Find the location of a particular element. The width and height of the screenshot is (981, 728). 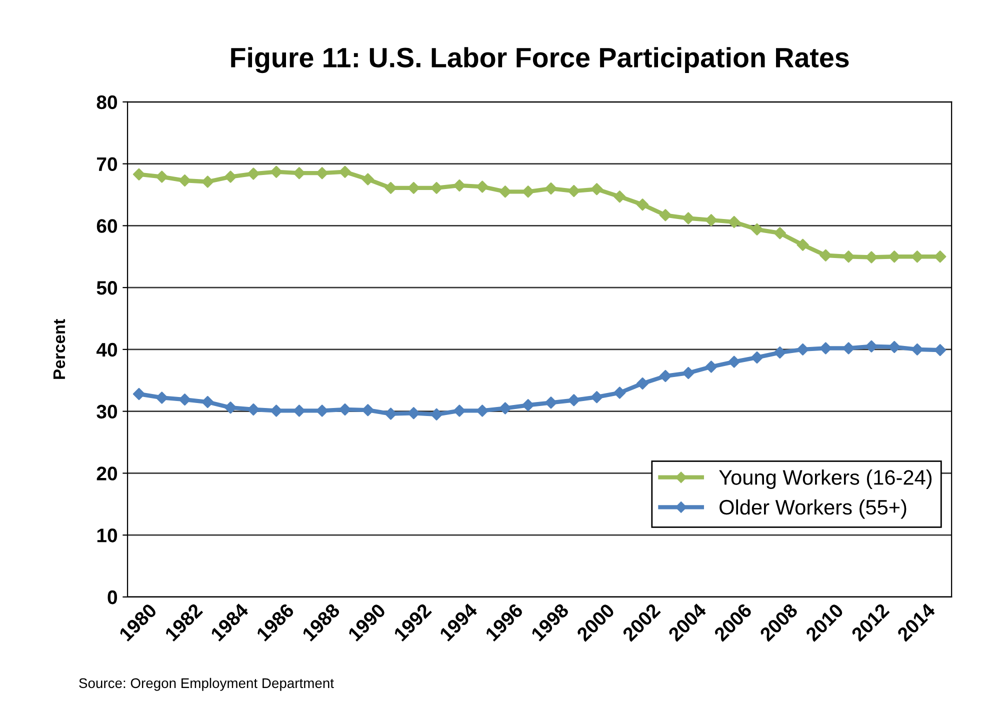

y-tick-label: 10 is located at coordinates (107, 535).